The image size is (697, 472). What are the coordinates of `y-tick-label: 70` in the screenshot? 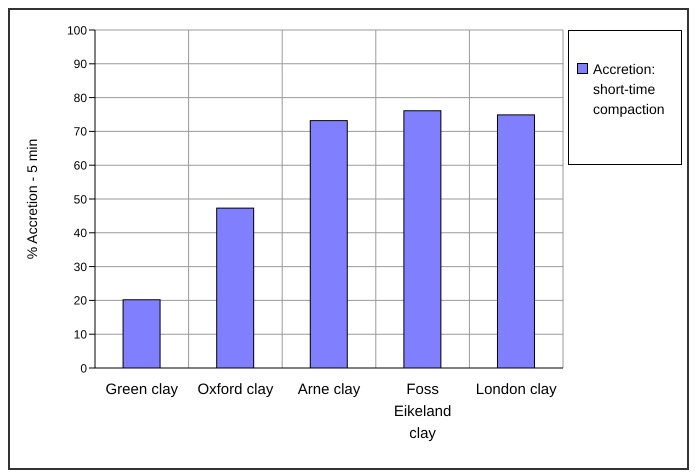 It's located at (81, 131).